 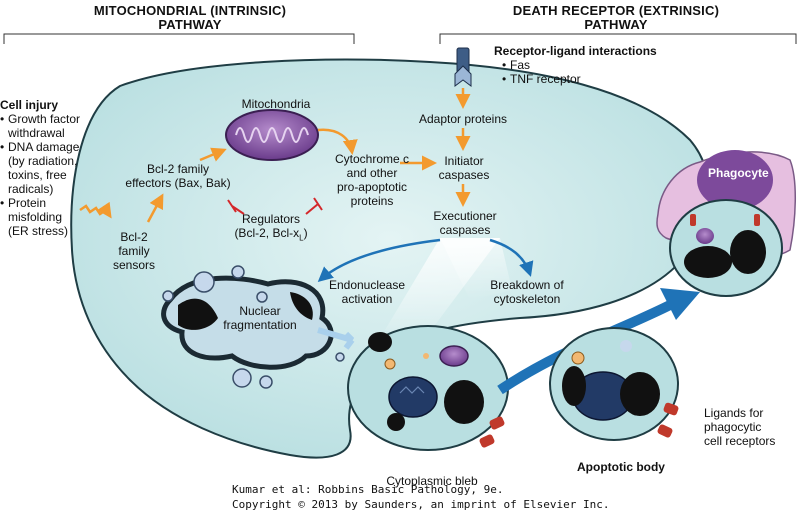 What do you see at coordinates (511, 257) in the screenshot?
I see `arrow-to-cytoskeleton` at bounding box center [511, 257].